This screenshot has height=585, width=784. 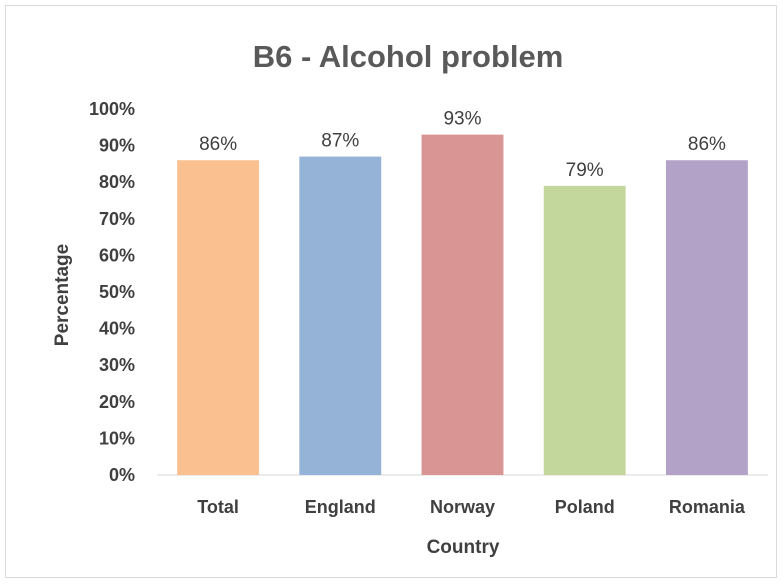 What do you see at coordinates (463, 547) in the screenshot?
I see `x-axis-title: Country` at bounding box center [463, 547].